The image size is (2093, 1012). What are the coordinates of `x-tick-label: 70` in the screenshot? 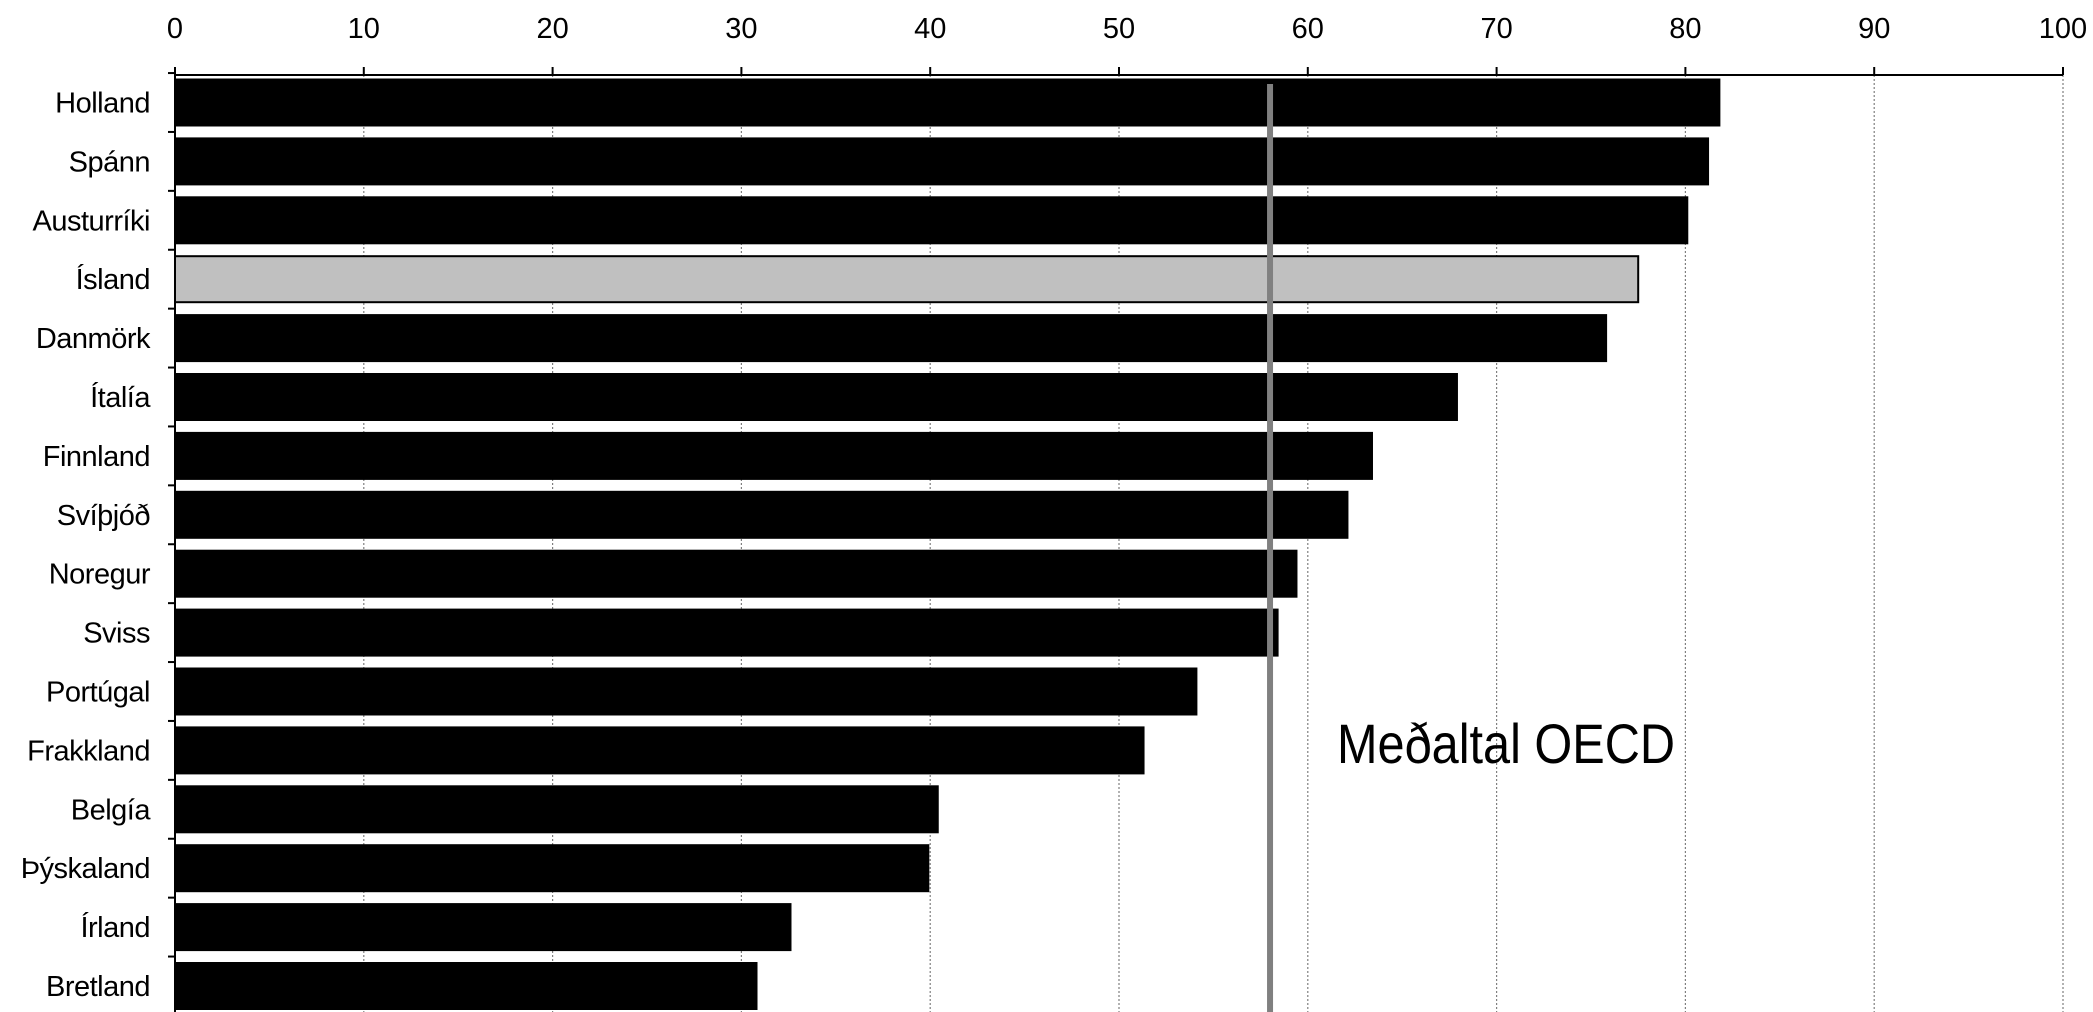 It's located at (1496, 29).